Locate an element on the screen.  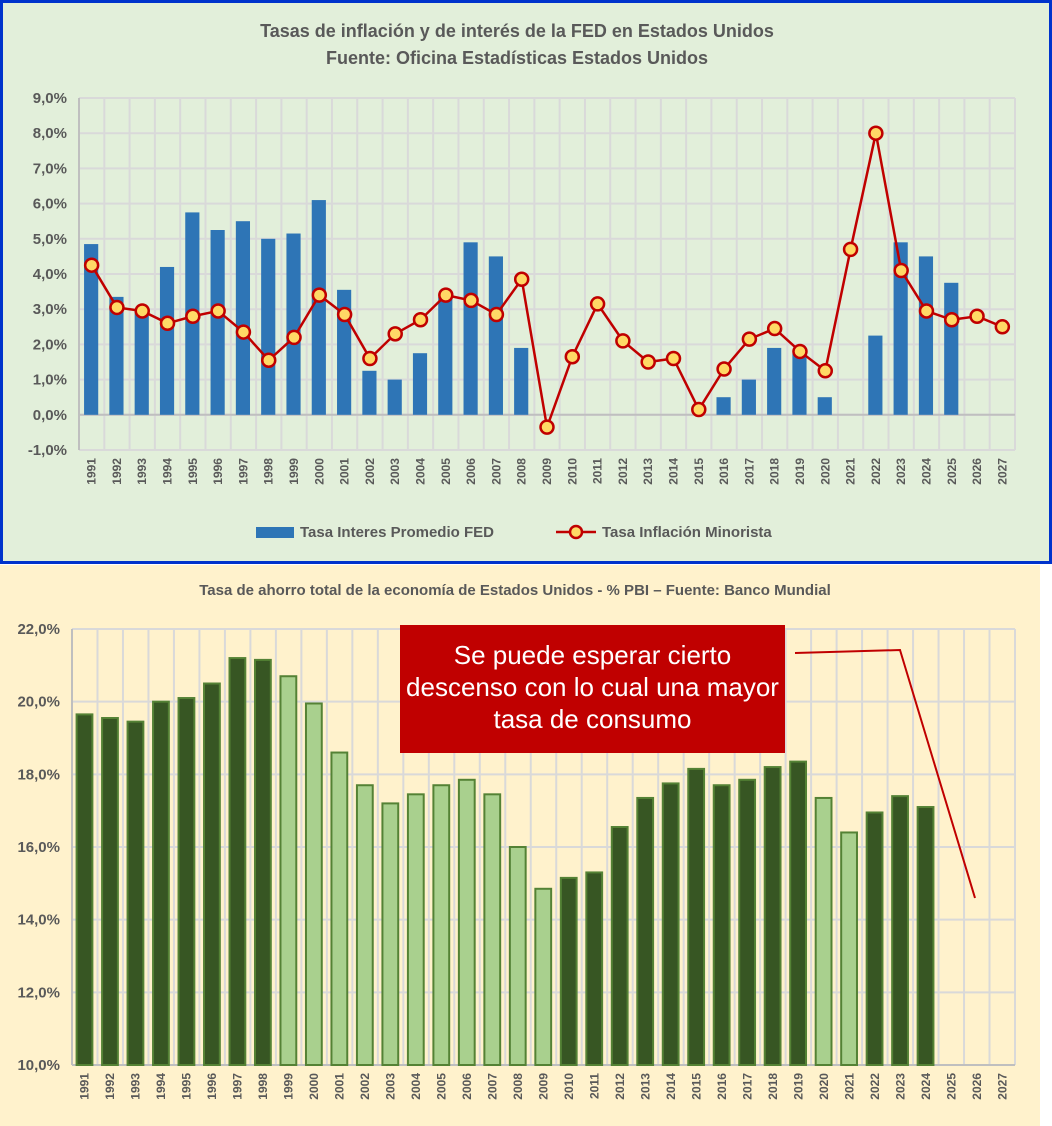
y-tick-label: 3,0% is located at coordinates (50, 309).